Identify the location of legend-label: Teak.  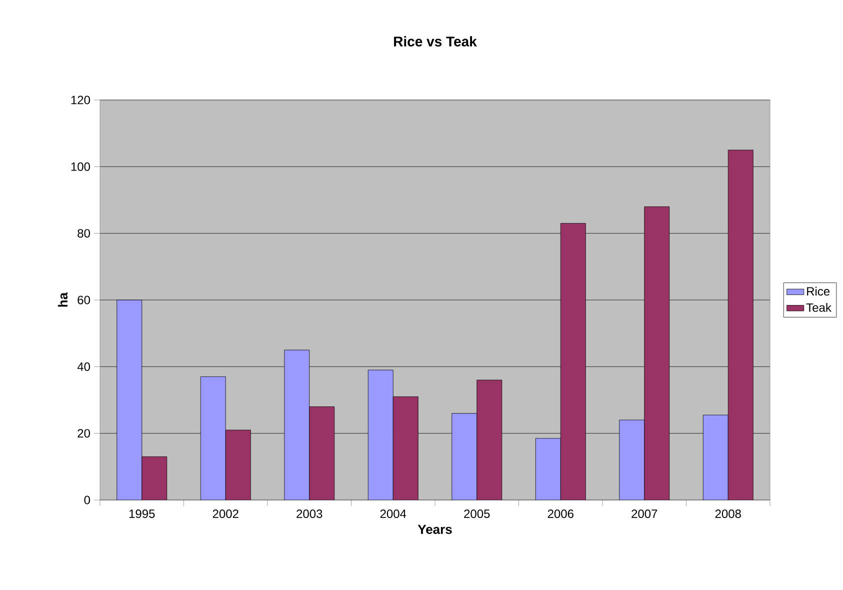
(819, 307).